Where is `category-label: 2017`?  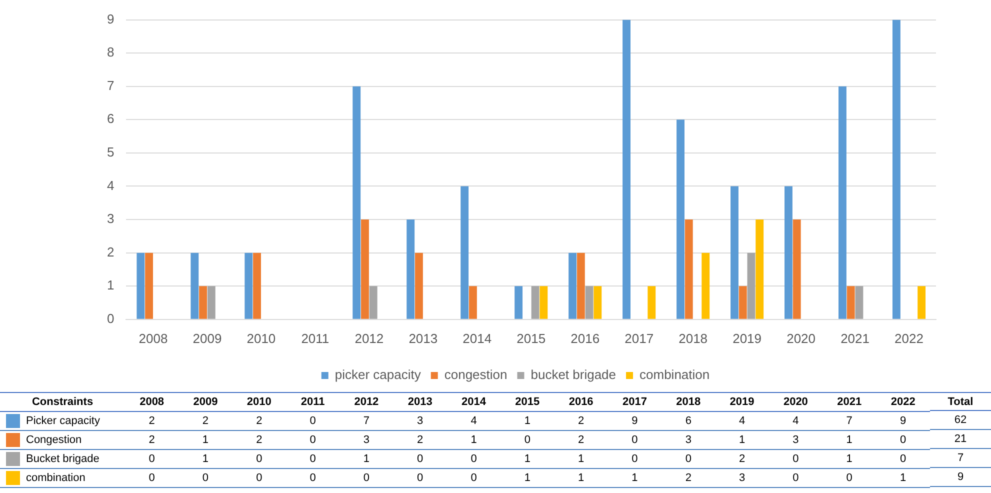 category-label: 2017 is located at coordinates (634, 402).